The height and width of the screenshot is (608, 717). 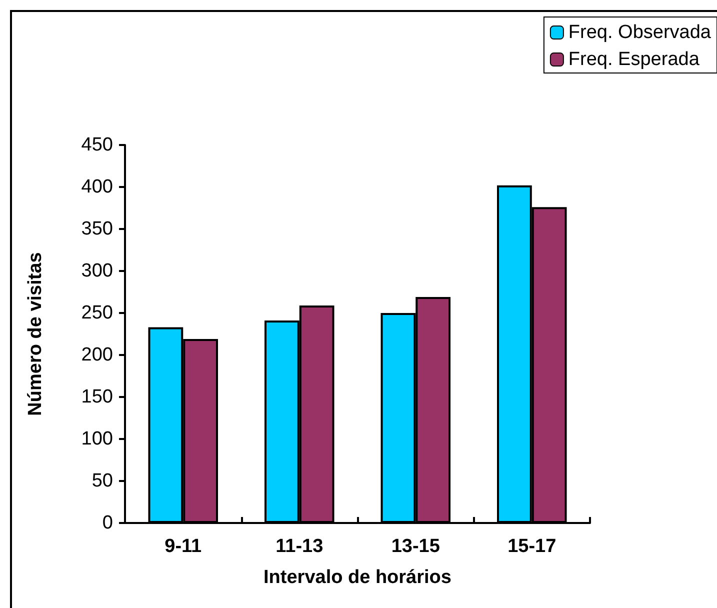 What do you see at coordinates (35, 334) in the screenshot?
I see `y-axis-title: Número de visitas` at bounding box center [35, 334].